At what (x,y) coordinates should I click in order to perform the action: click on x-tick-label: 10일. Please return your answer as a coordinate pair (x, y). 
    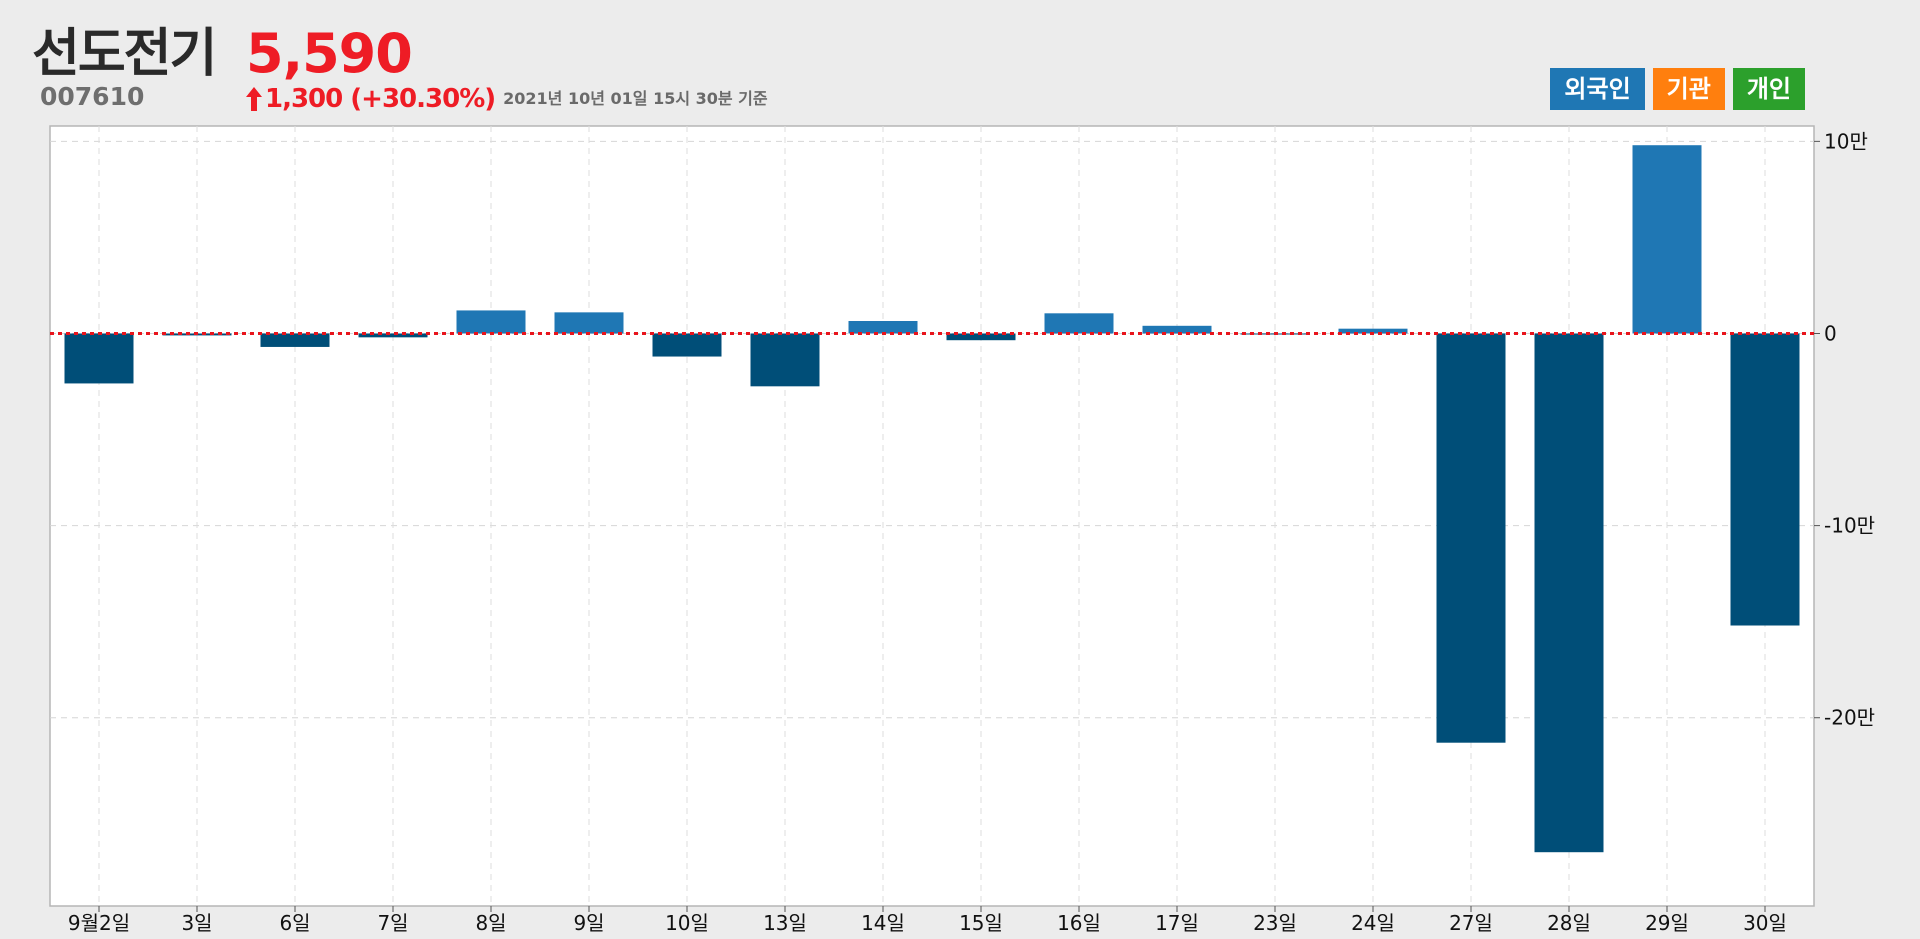
    Looking at the image, I should click on (687, 923).